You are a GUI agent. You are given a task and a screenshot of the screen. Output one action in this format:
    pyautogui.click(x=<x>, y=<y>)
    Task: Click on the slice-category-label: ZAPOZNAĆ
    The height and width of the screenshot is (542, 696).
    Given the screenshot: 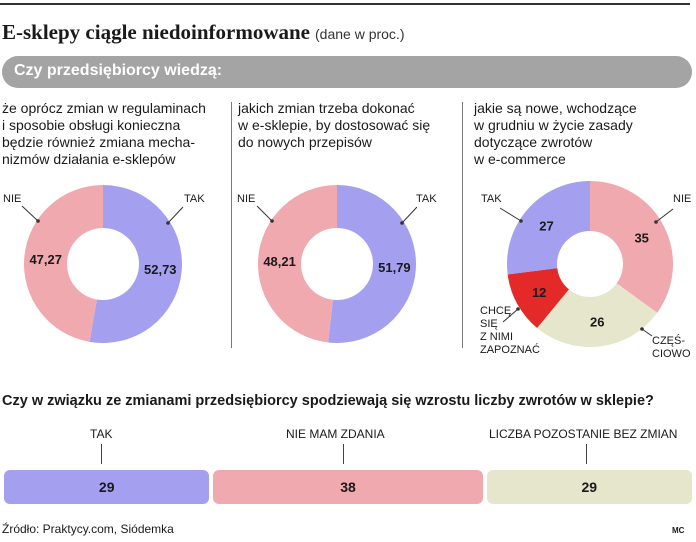 What is the action you would take?
    pyautogui.click(x=510, y=349)
    